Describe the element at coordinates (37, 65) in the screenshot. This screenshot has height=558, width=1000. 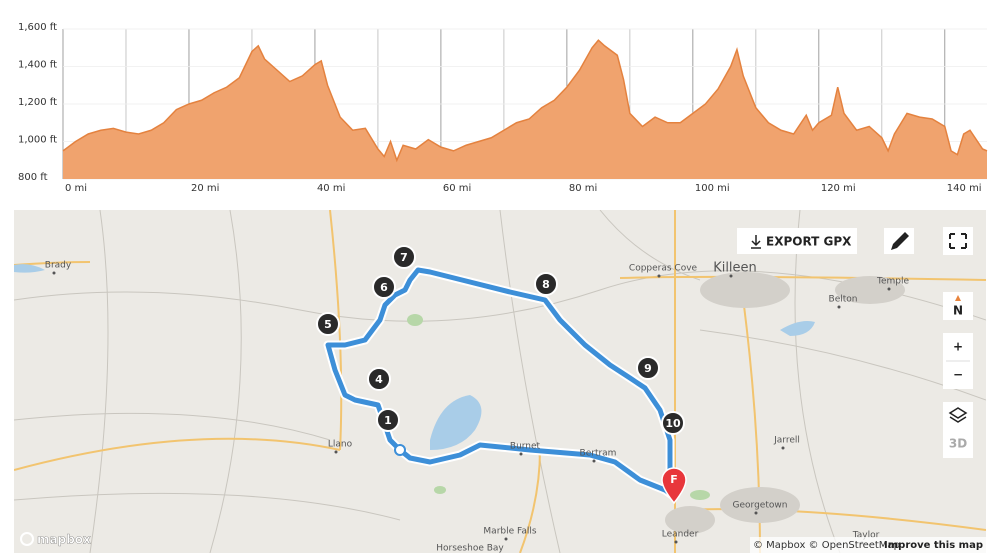
I see `y-tick-label: 1,400 ft` at that location.